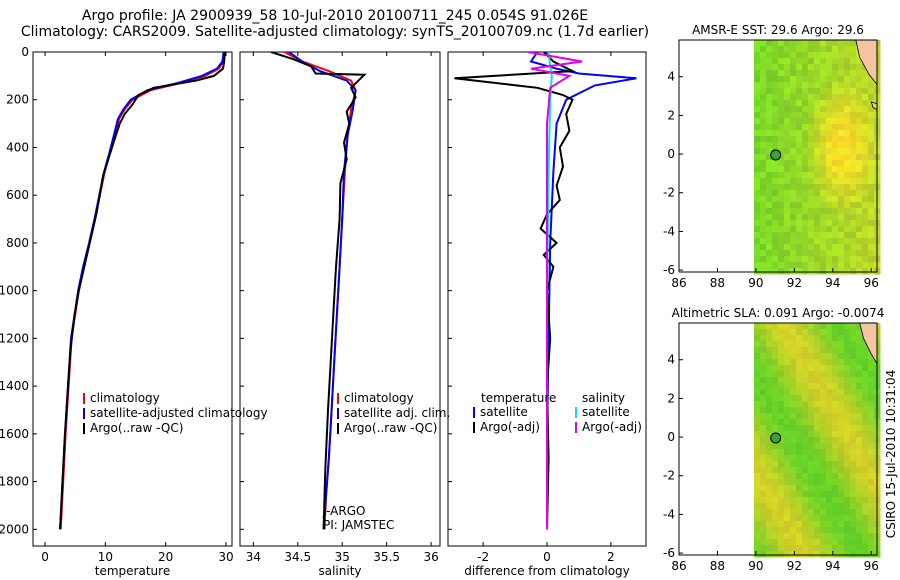 Image resolution: width=900 pixels, height=580 pixels. Describe the element at coordinates (17, 243) in the screenshot. I see `temperature-ytick-label: 800` at that location.